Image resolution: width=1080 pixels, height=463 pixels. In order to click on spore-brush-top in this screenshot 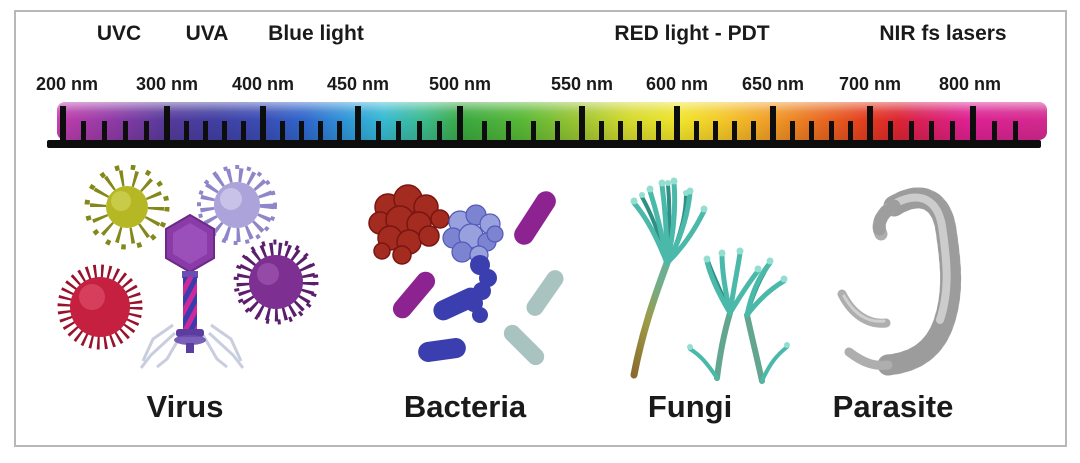, I will do `click(669, 221)`.